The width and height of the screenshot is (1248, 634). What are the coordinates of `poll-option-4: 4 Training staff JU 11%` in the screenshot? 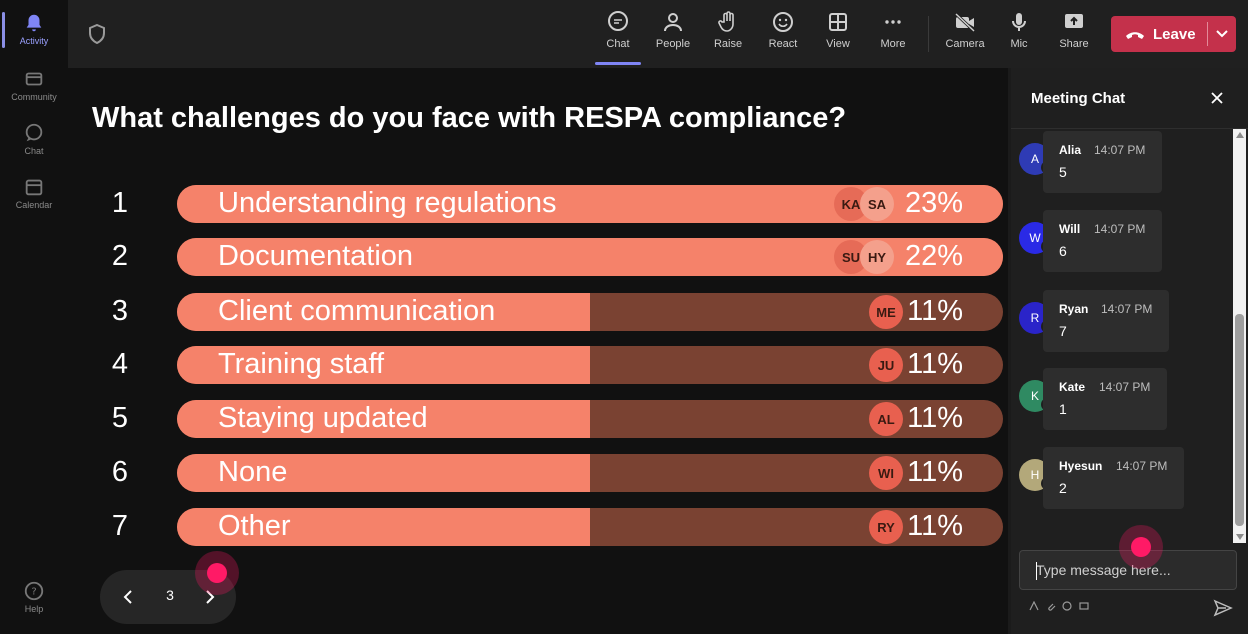 It's located at (538, 365).